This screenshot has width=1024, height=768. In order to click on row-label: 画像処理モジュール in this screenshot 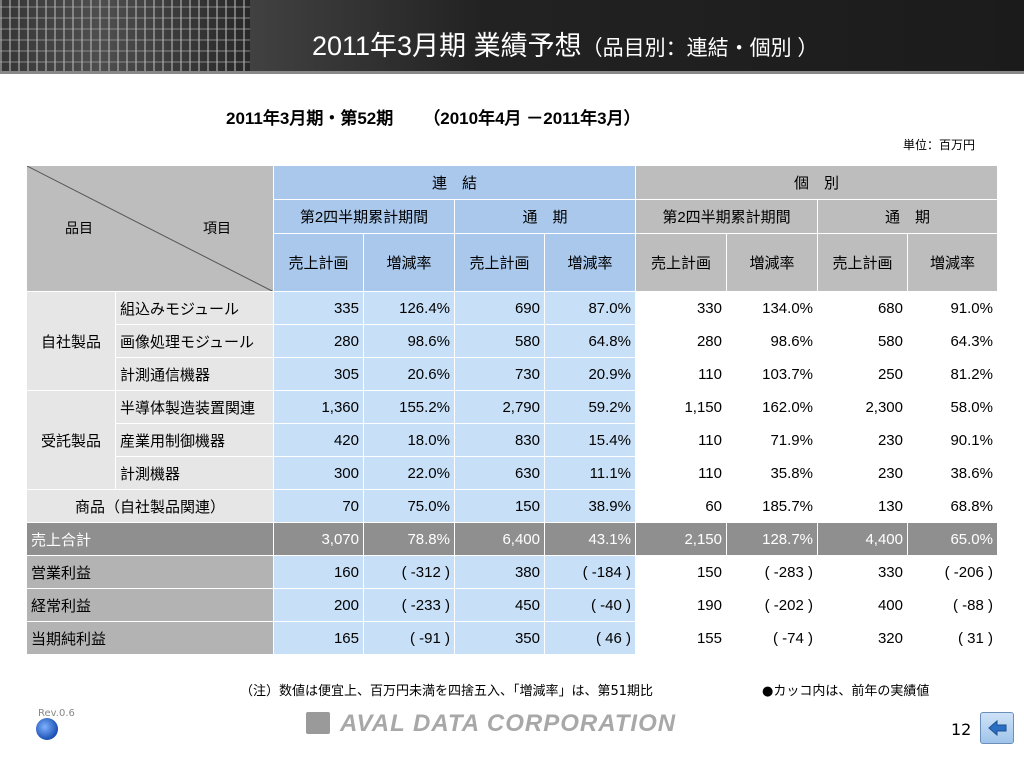, I will do `click(194, 341)`.